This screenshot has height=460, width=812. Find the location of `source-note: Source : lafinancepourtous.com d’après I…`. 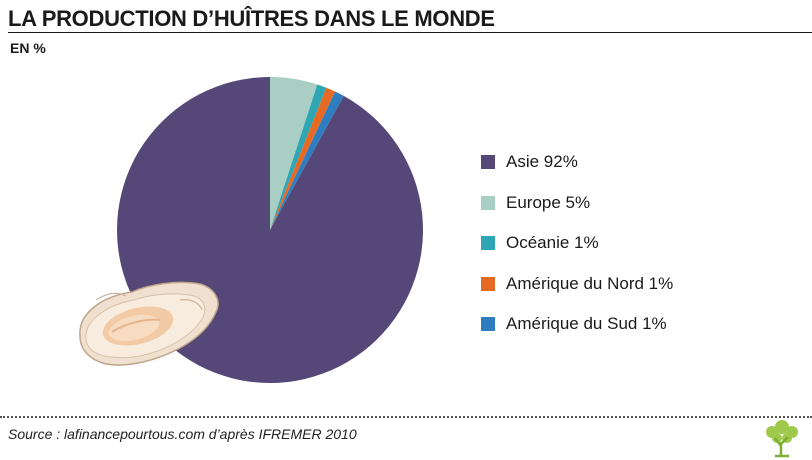

source-note: Source : lafinancepourtous.com d’après I… is located at coordinates (182, 434).